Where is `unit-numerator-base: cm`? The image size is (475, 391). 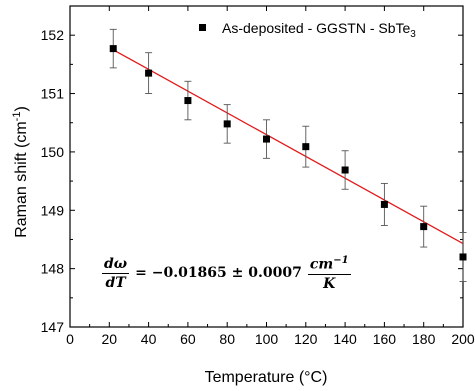 unit-numerator-base: cm is located at coordinates (321, 264).